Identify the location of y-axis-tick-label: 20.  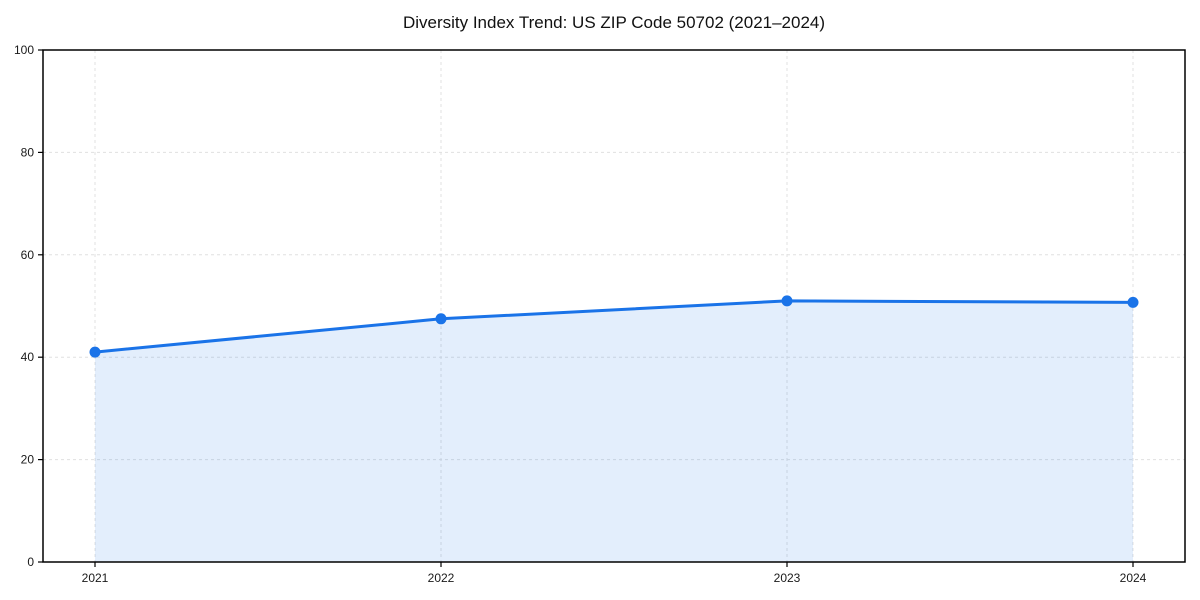
(28, 460).